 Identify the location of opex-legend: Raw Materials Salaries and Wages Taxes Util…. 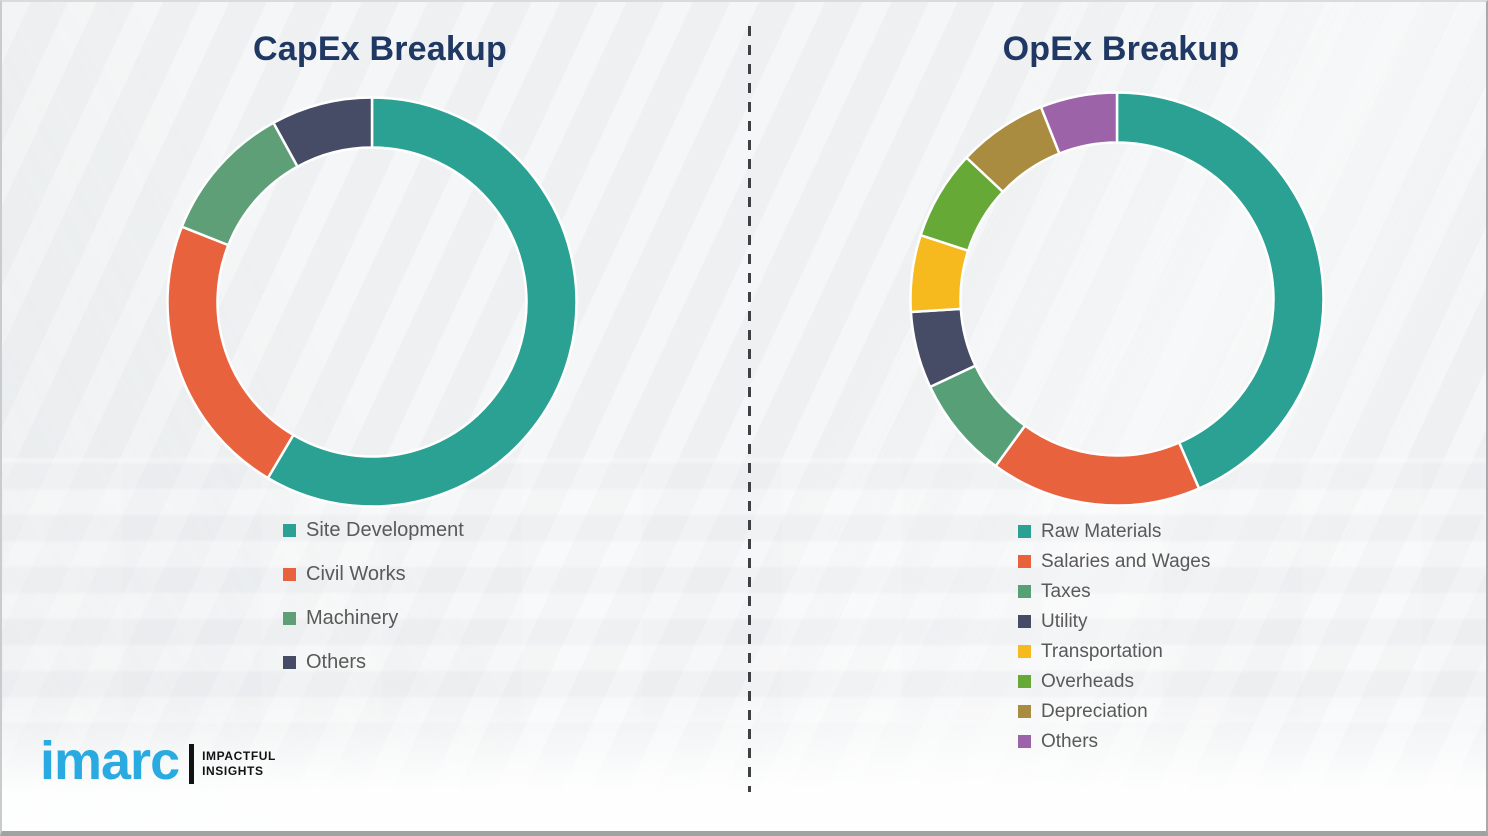
(1114, 636).